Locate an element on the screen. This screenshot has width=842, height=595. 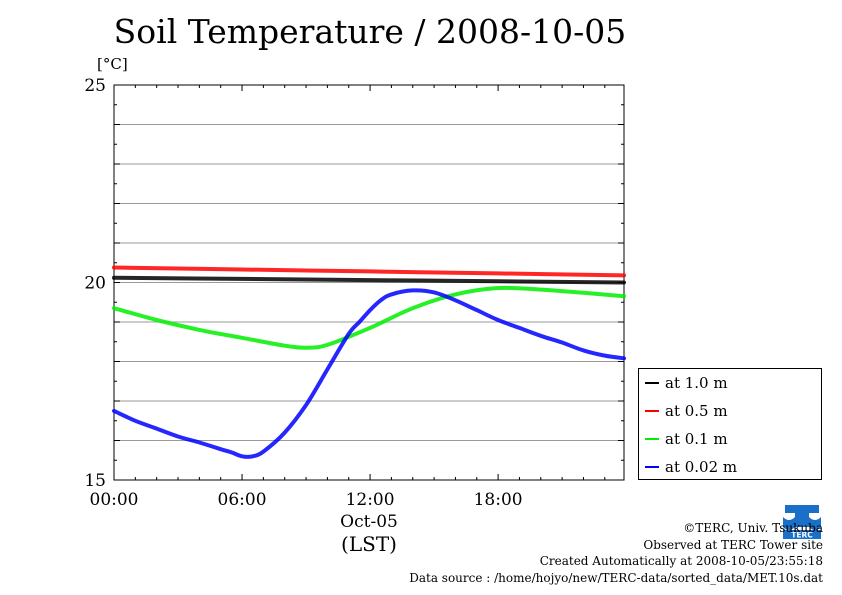
legend-item: at 1.0 m is located at coordinates (686, 383).